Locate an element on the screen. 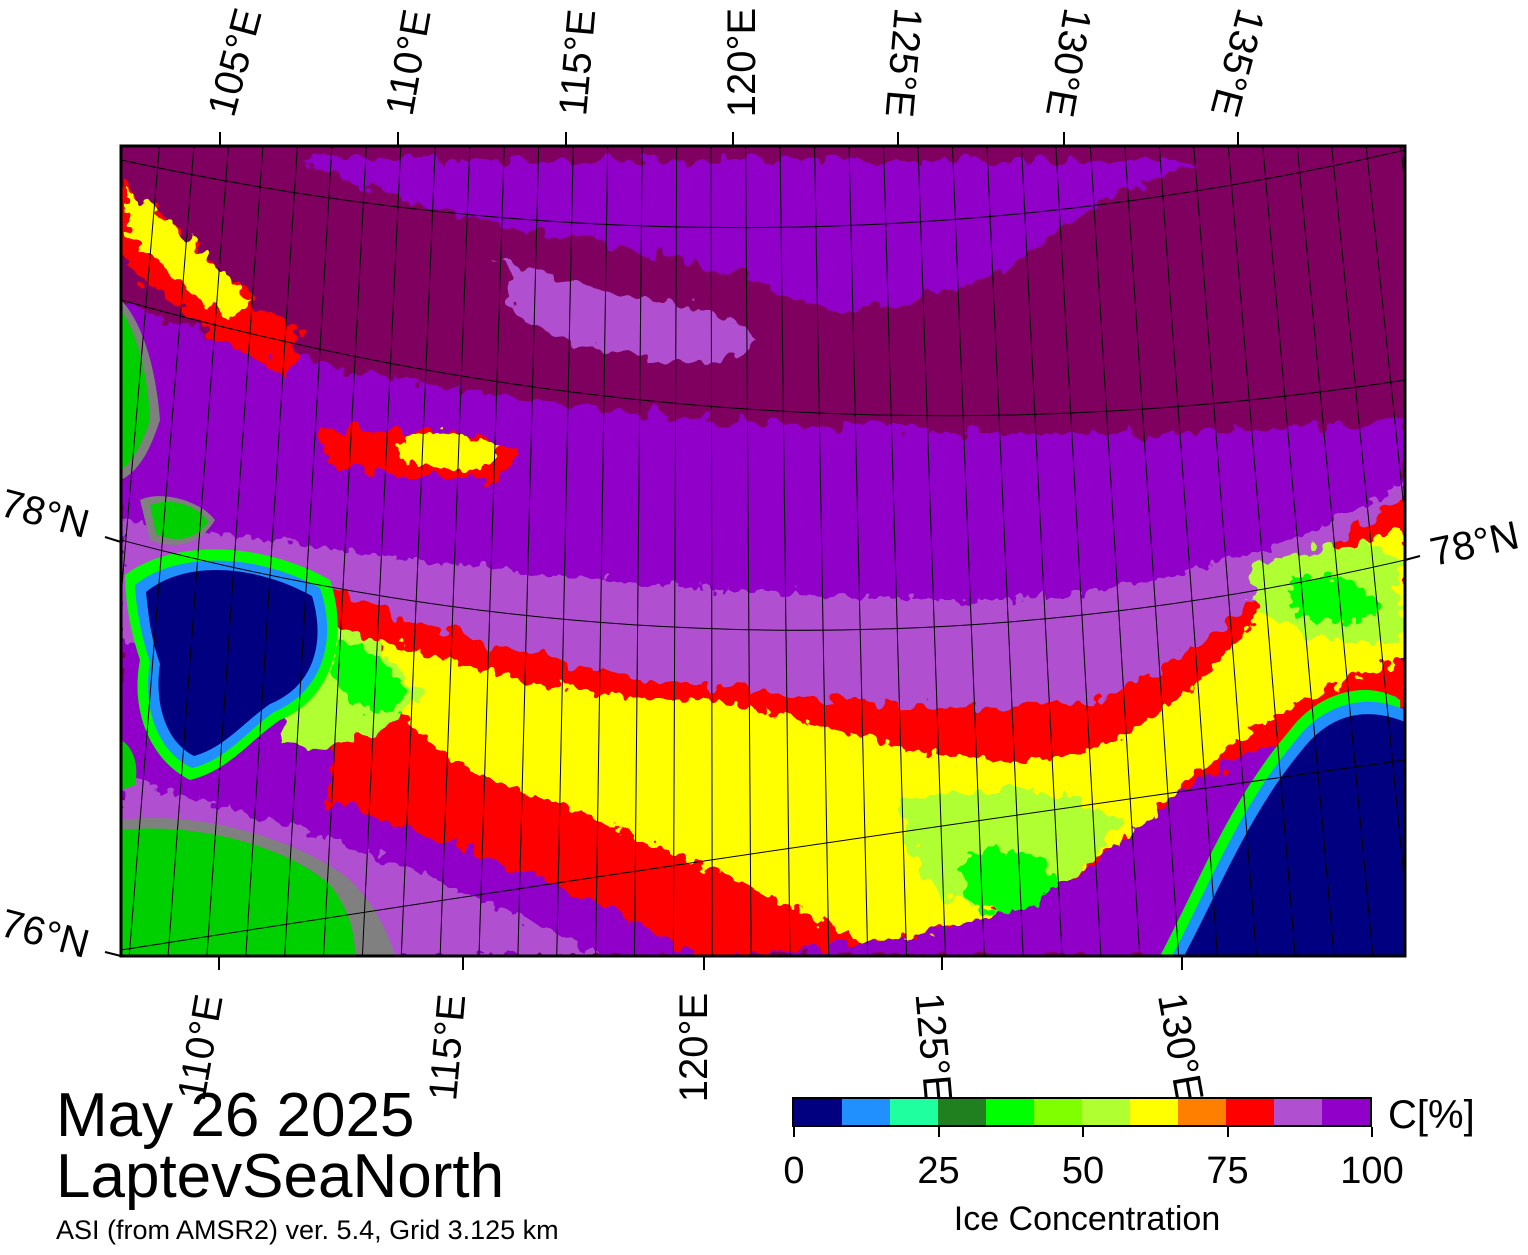  colorbar-unit: C[%] is located at coordinates (1431, 1115).